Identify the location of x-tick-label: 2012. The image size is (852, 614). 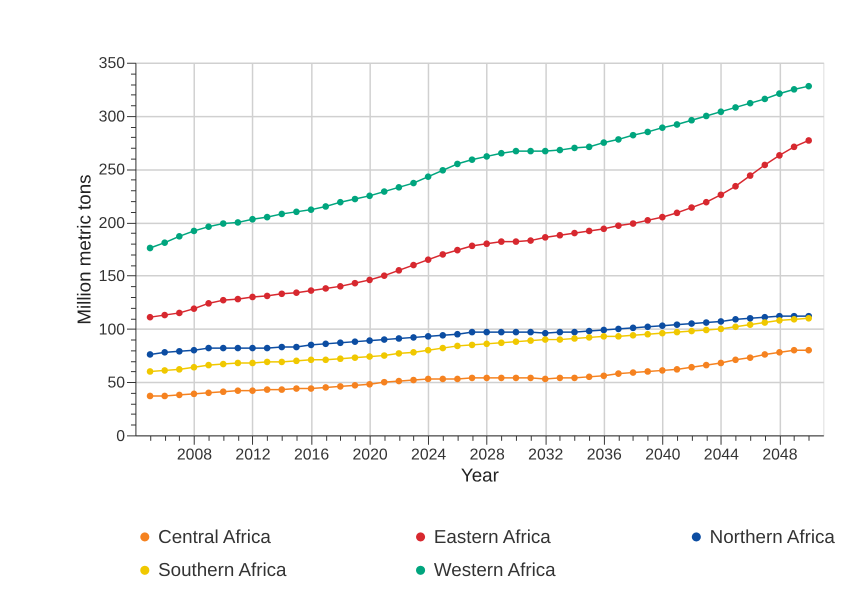
(253, 455).